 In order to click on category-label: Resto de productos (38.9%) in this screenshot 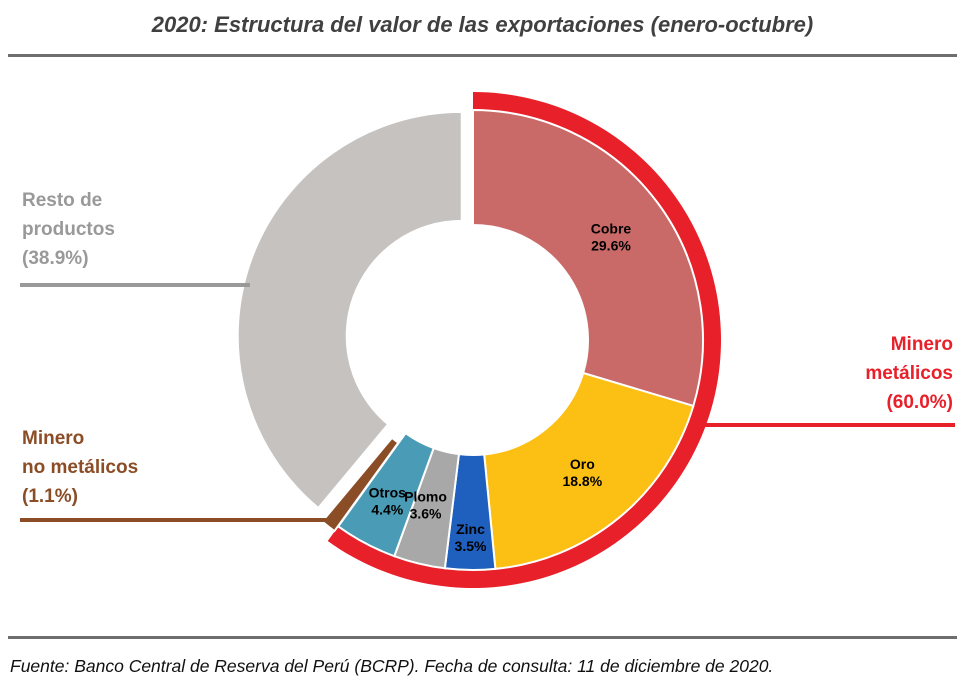, I will do `click(68, 229)`.